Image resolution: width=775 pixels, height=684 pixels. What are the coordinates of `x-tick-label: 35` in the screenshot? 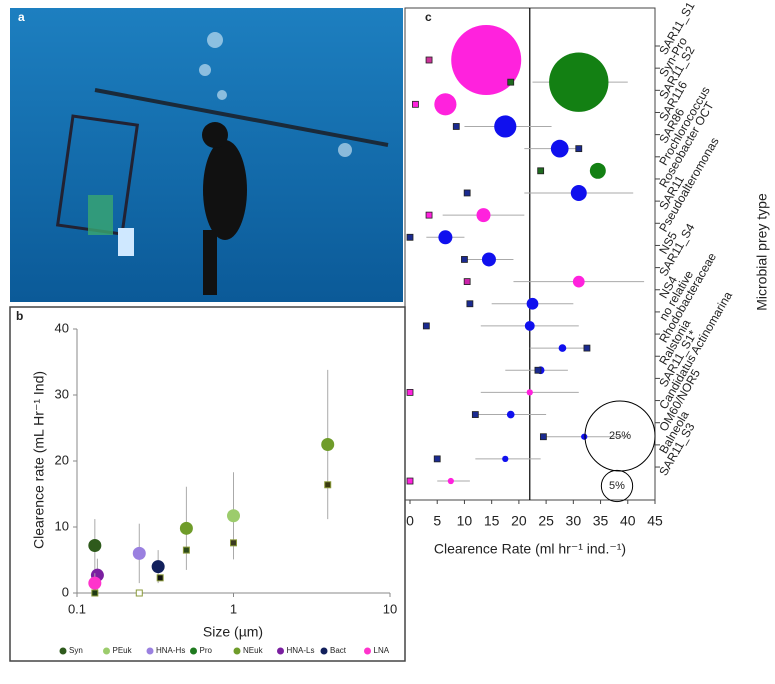 It's located at (601, 521).